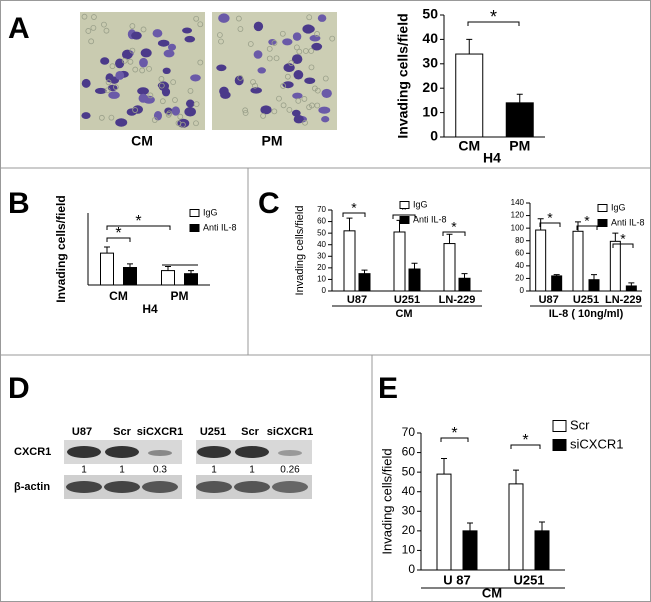 The height and width of the screenshot is (602, 651). I want to click on y-tick-label: 70, so click(409, 432).